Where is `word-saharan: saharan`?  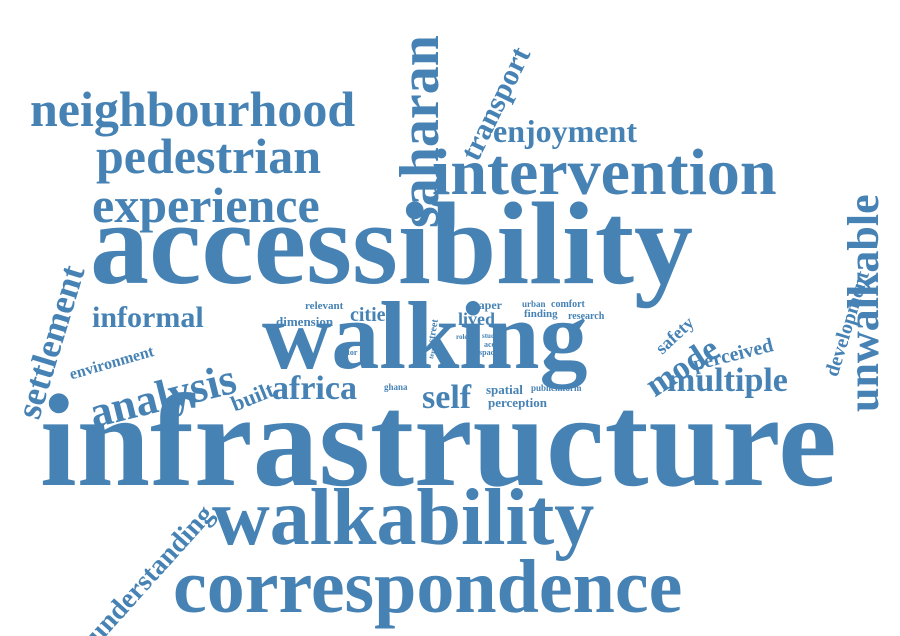
word-saharan: saharan is located at coordinates (420, 131).